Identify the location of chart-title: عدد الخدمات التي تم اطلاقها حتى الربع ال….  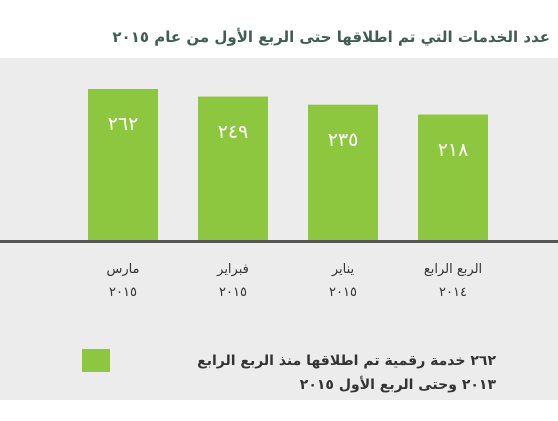
(331, 37).